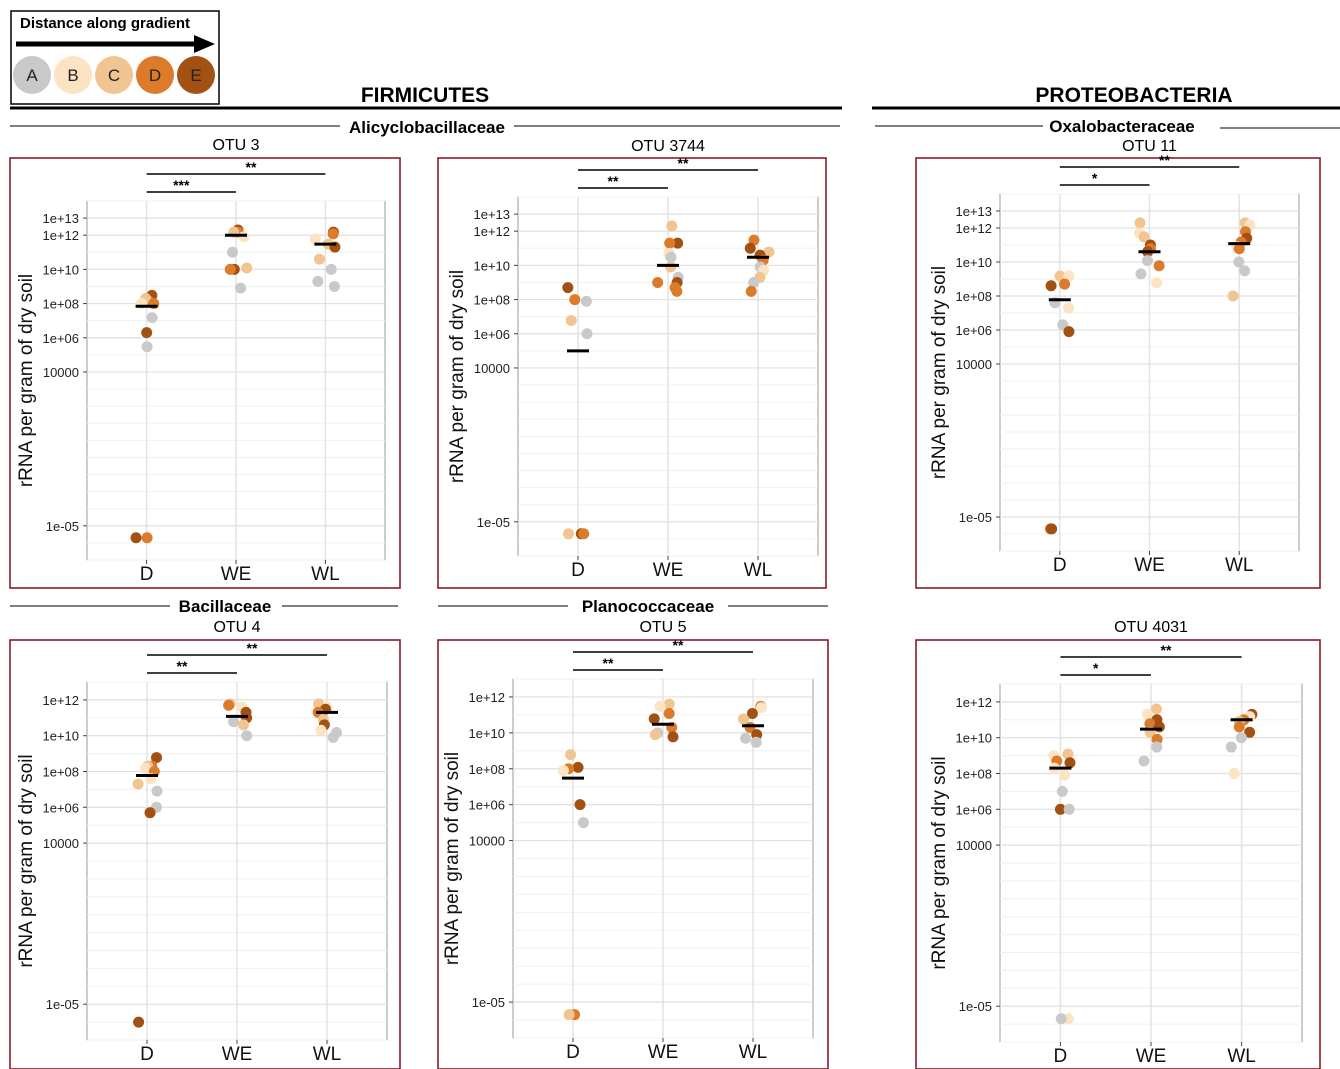  I want to click on phylum-title-firmicutes: FIRMICUTES, so click(425, 95).